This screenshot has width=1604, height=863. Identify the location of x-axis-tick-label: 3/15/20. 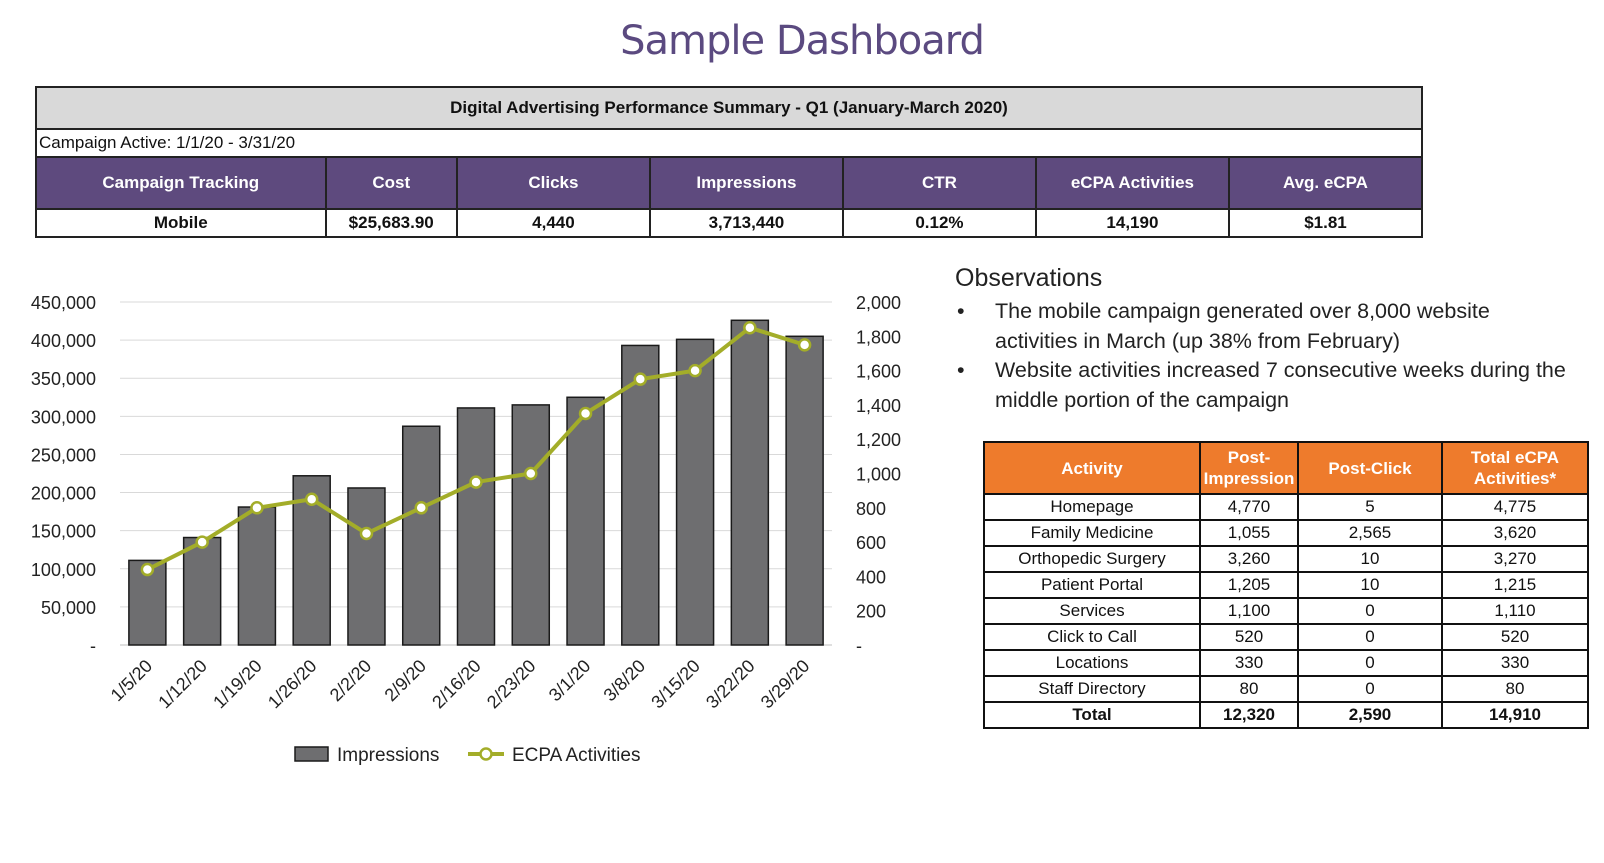
(675, 684).